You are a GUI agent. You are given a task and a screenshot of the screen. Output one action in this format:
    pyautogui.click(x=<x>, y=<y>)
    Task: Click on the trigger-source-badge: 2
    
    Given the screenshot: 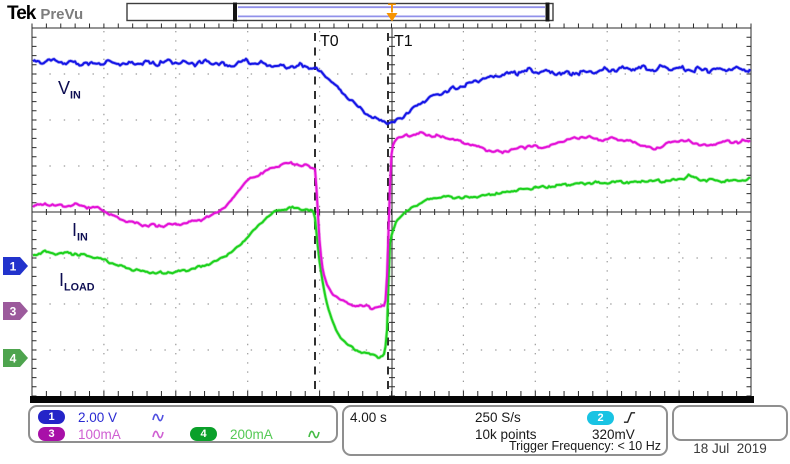 What is the action you would take?
    pyautogui.click(x=600, y=418)
    